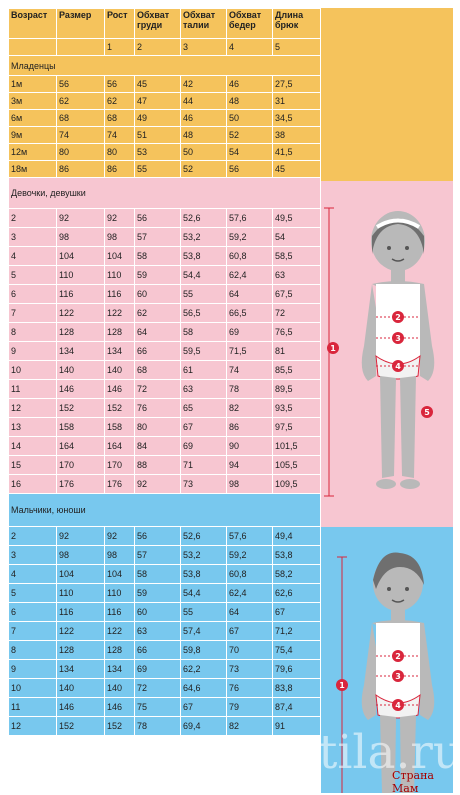 Image resolution: width=460 pixels, height=795 pixels. Describe the element at coordinates (203, 169) in the screenshot. I see `table-cell: 52` at that location.